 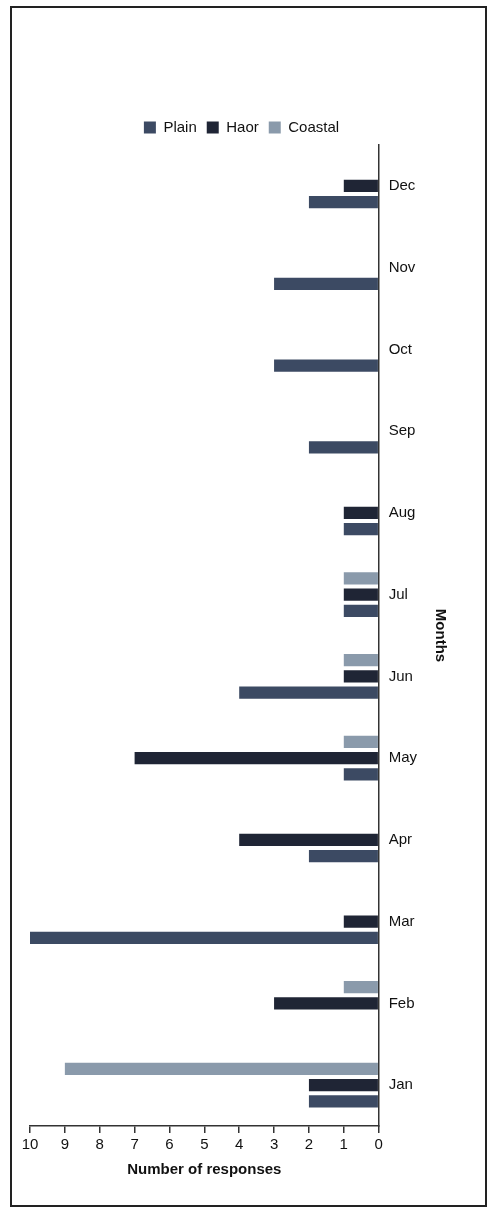 I want to click on y-tick-label: May, so click(x=403, y=757).